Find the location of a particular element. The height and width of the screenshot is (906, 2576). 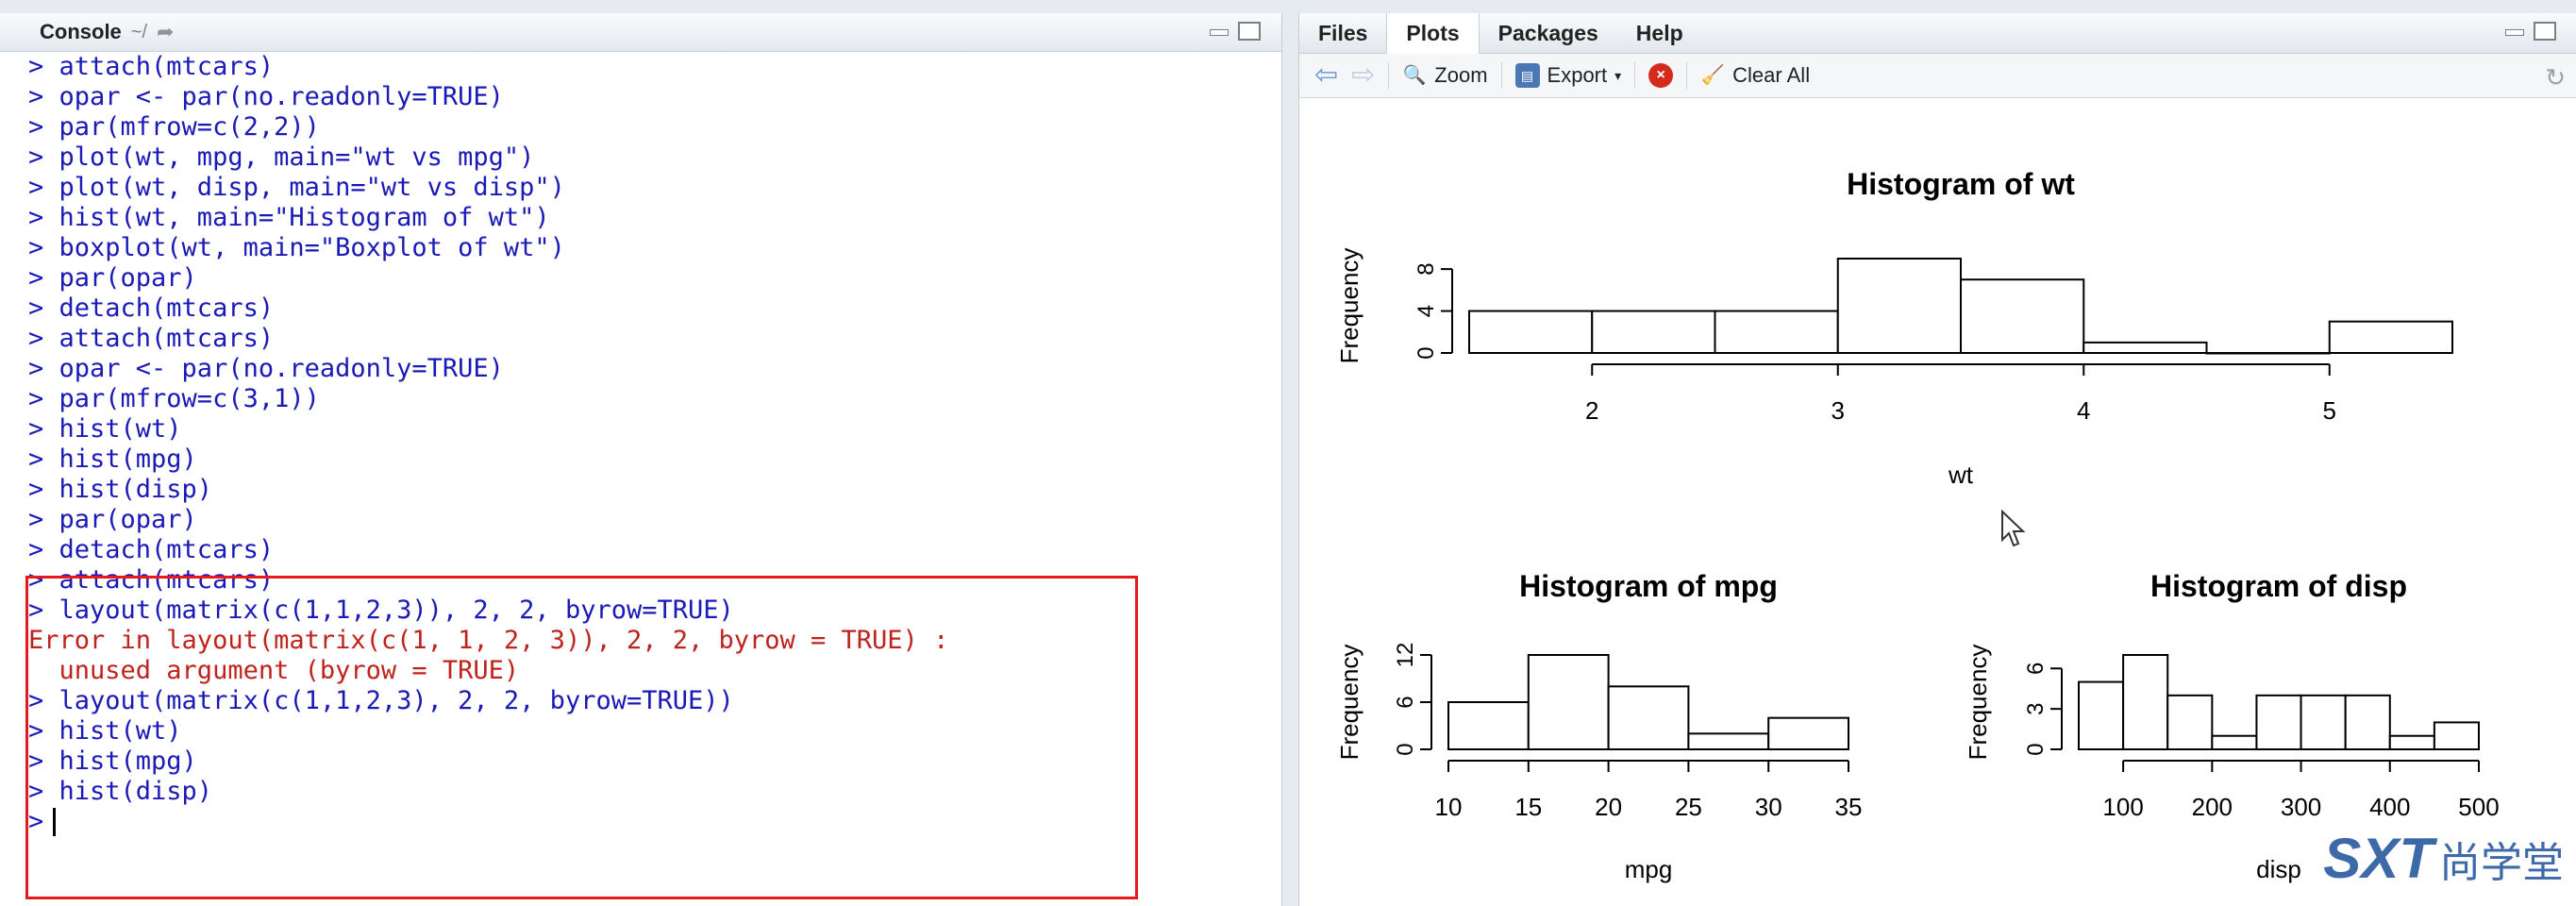

tab-files: Files is located at coordinates (1343, 32).